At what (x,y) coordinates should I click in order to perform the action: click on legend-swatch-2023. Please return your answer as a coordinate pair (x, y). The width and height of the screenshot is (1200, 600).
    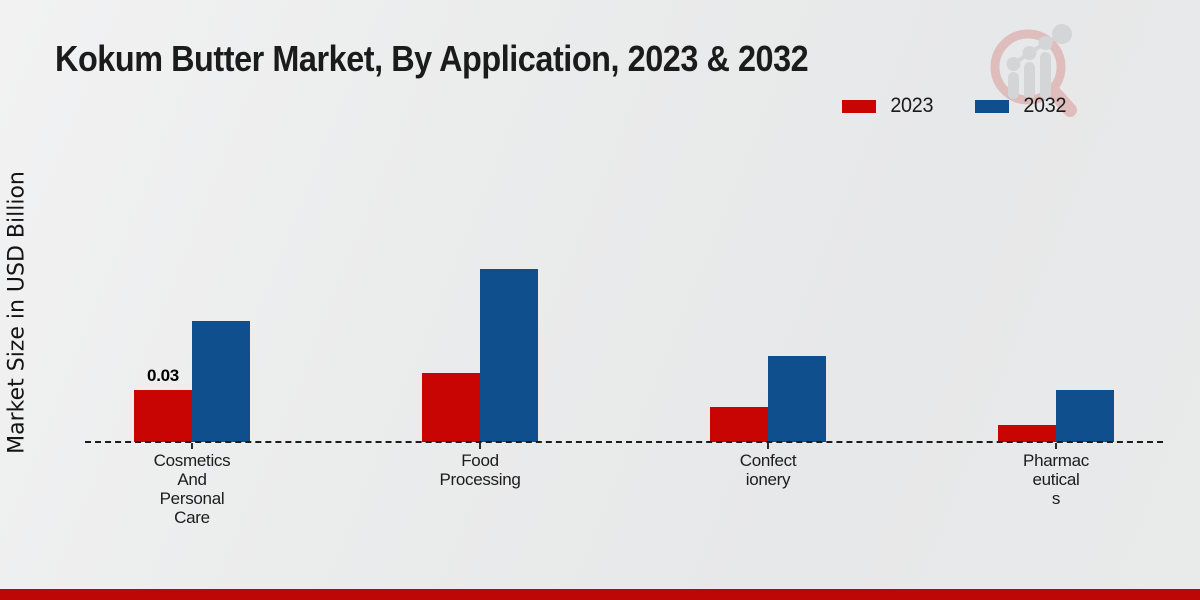
    Looking at the image, I should click on (859, 106).